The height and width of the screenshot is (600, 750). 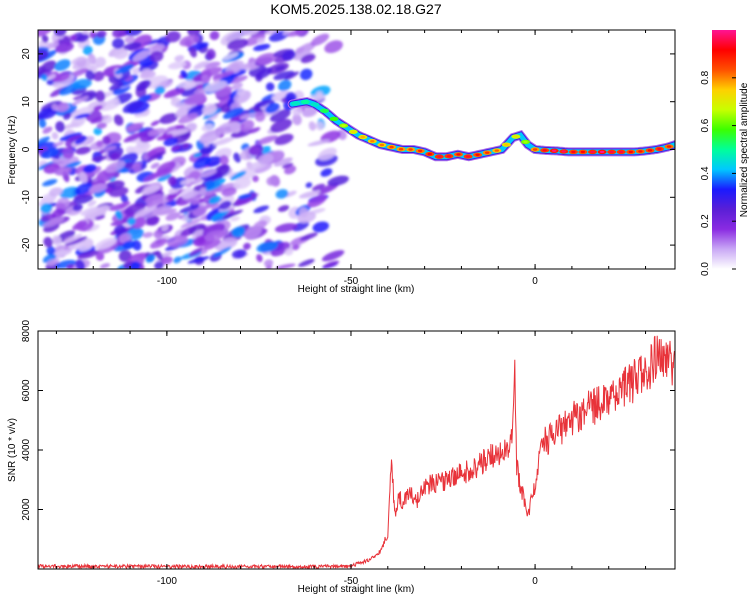 I want to click on colorbar-tick-label: 0.0, so click(x=705, y=269).